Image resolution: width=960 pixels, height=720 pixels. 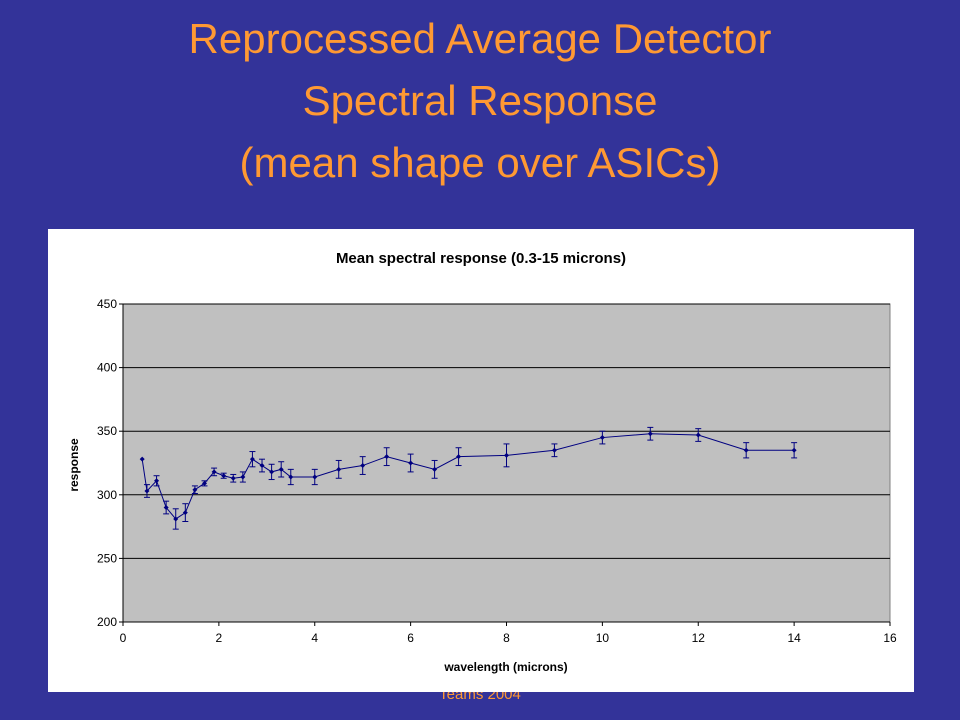 What do you see at coordinates (107, 304) in the screenshot?
I see `y-tick-label: 450` at bounding box center [107, 304].